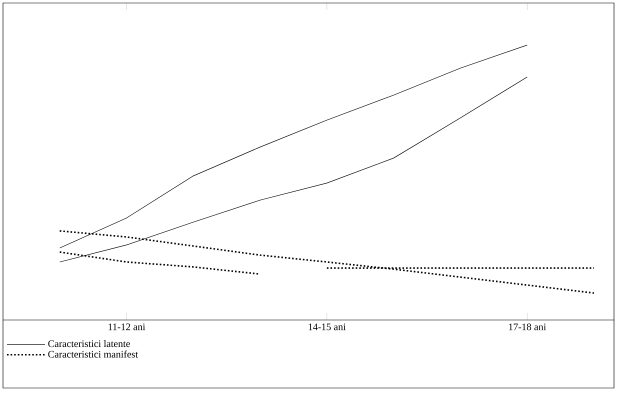 The image size is (617, 393). I want to click on x-tick-label: 14-15 ani, so click(327, 327).